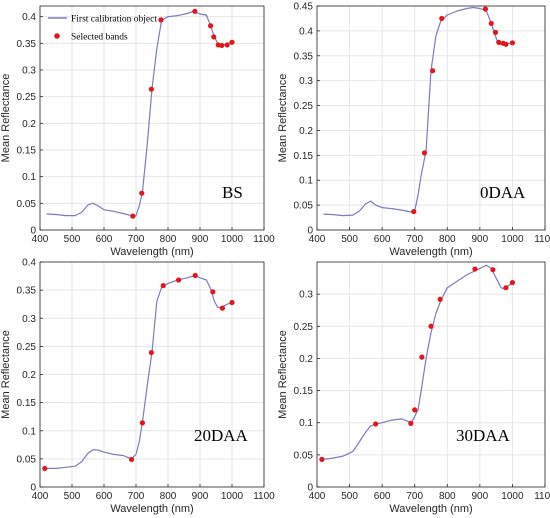 This screenshot has width=550, height=518. Describe the element at coordinates (483, 435) in the screenshot. I see `panel-label: 30DAA` at that location.